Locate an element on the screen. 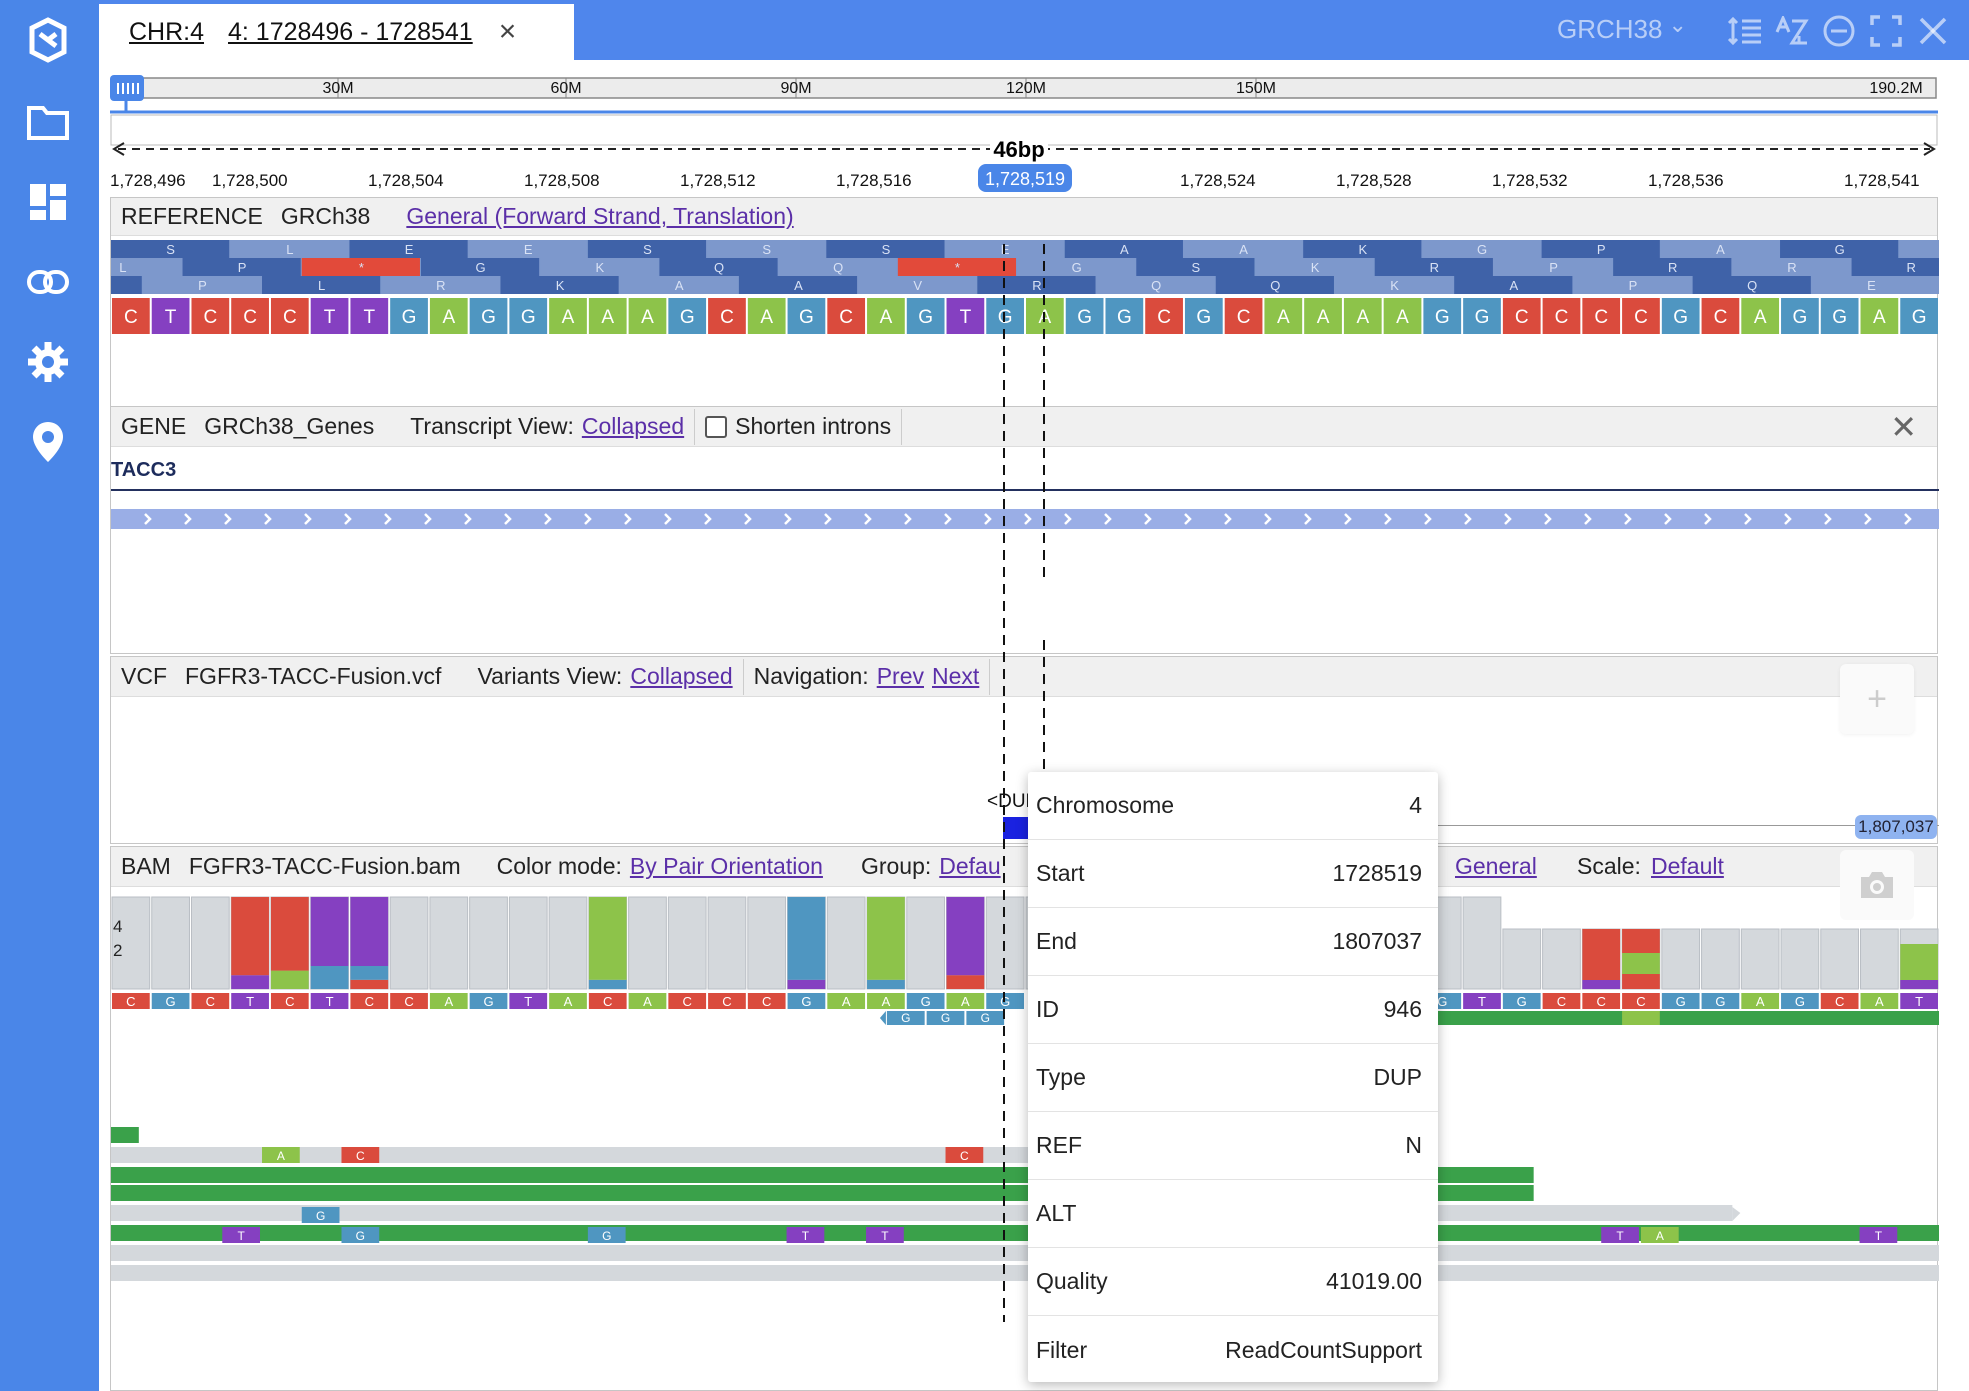 The width and height of the screenshot is (1969, 1391). read-base-label: G is located at coordinates (905, 1018).